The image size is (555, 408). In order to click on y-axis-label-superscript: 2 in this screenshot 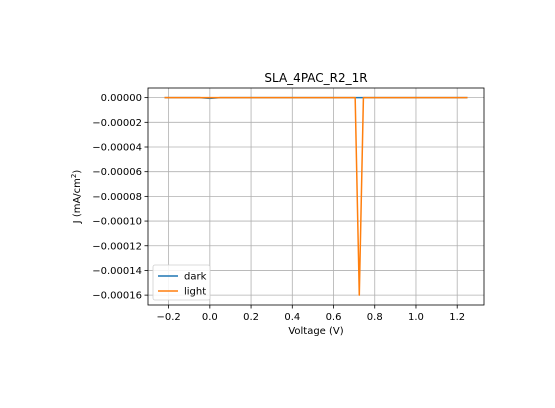, I will do `click(74, 176)`.